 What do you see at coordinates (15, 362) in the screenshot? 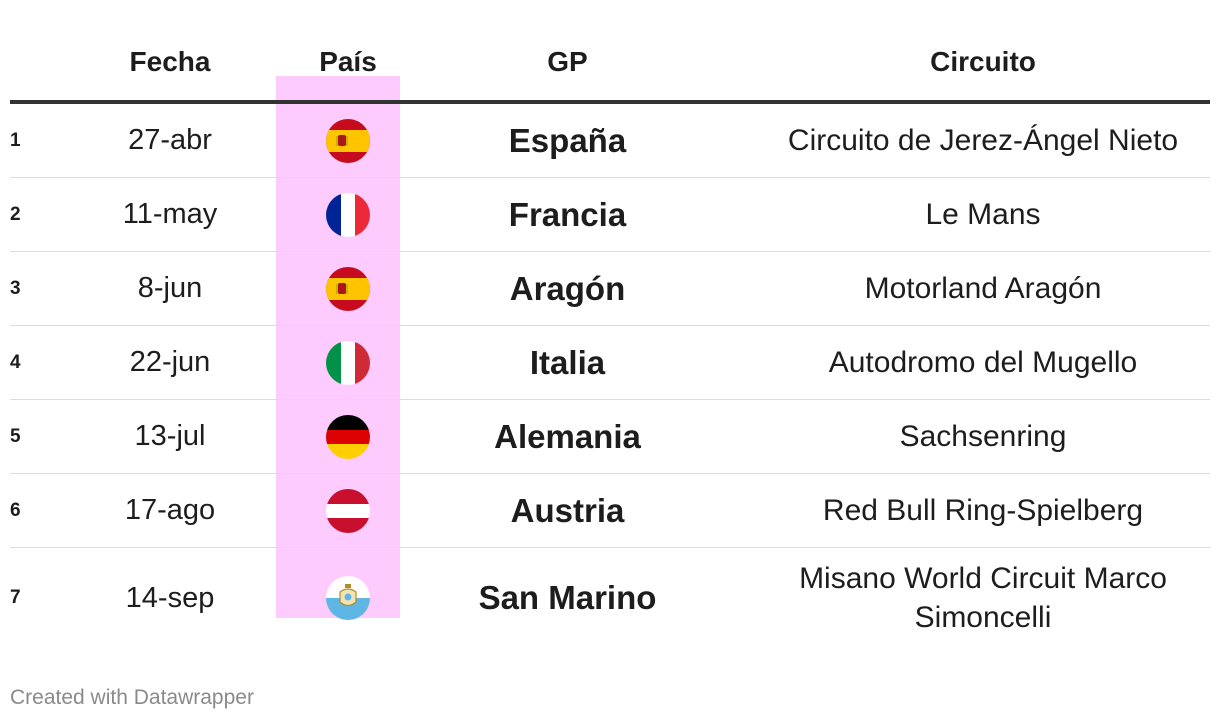
I see `row-number: 4` at bounding box center [15, 362].